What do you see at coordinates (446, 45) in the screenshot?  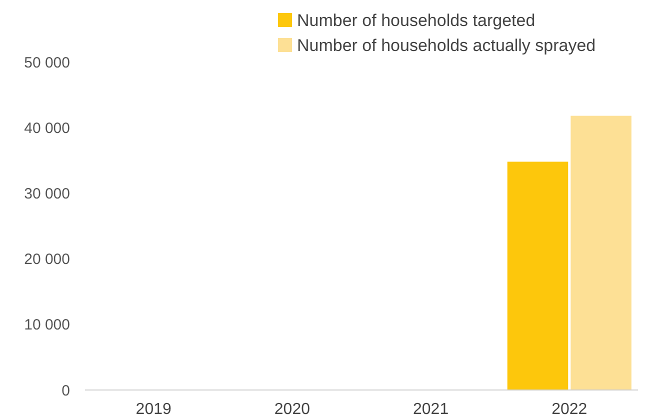 I see `legend-label: Number of households actually sprayed` at bounding box center [446, 45].